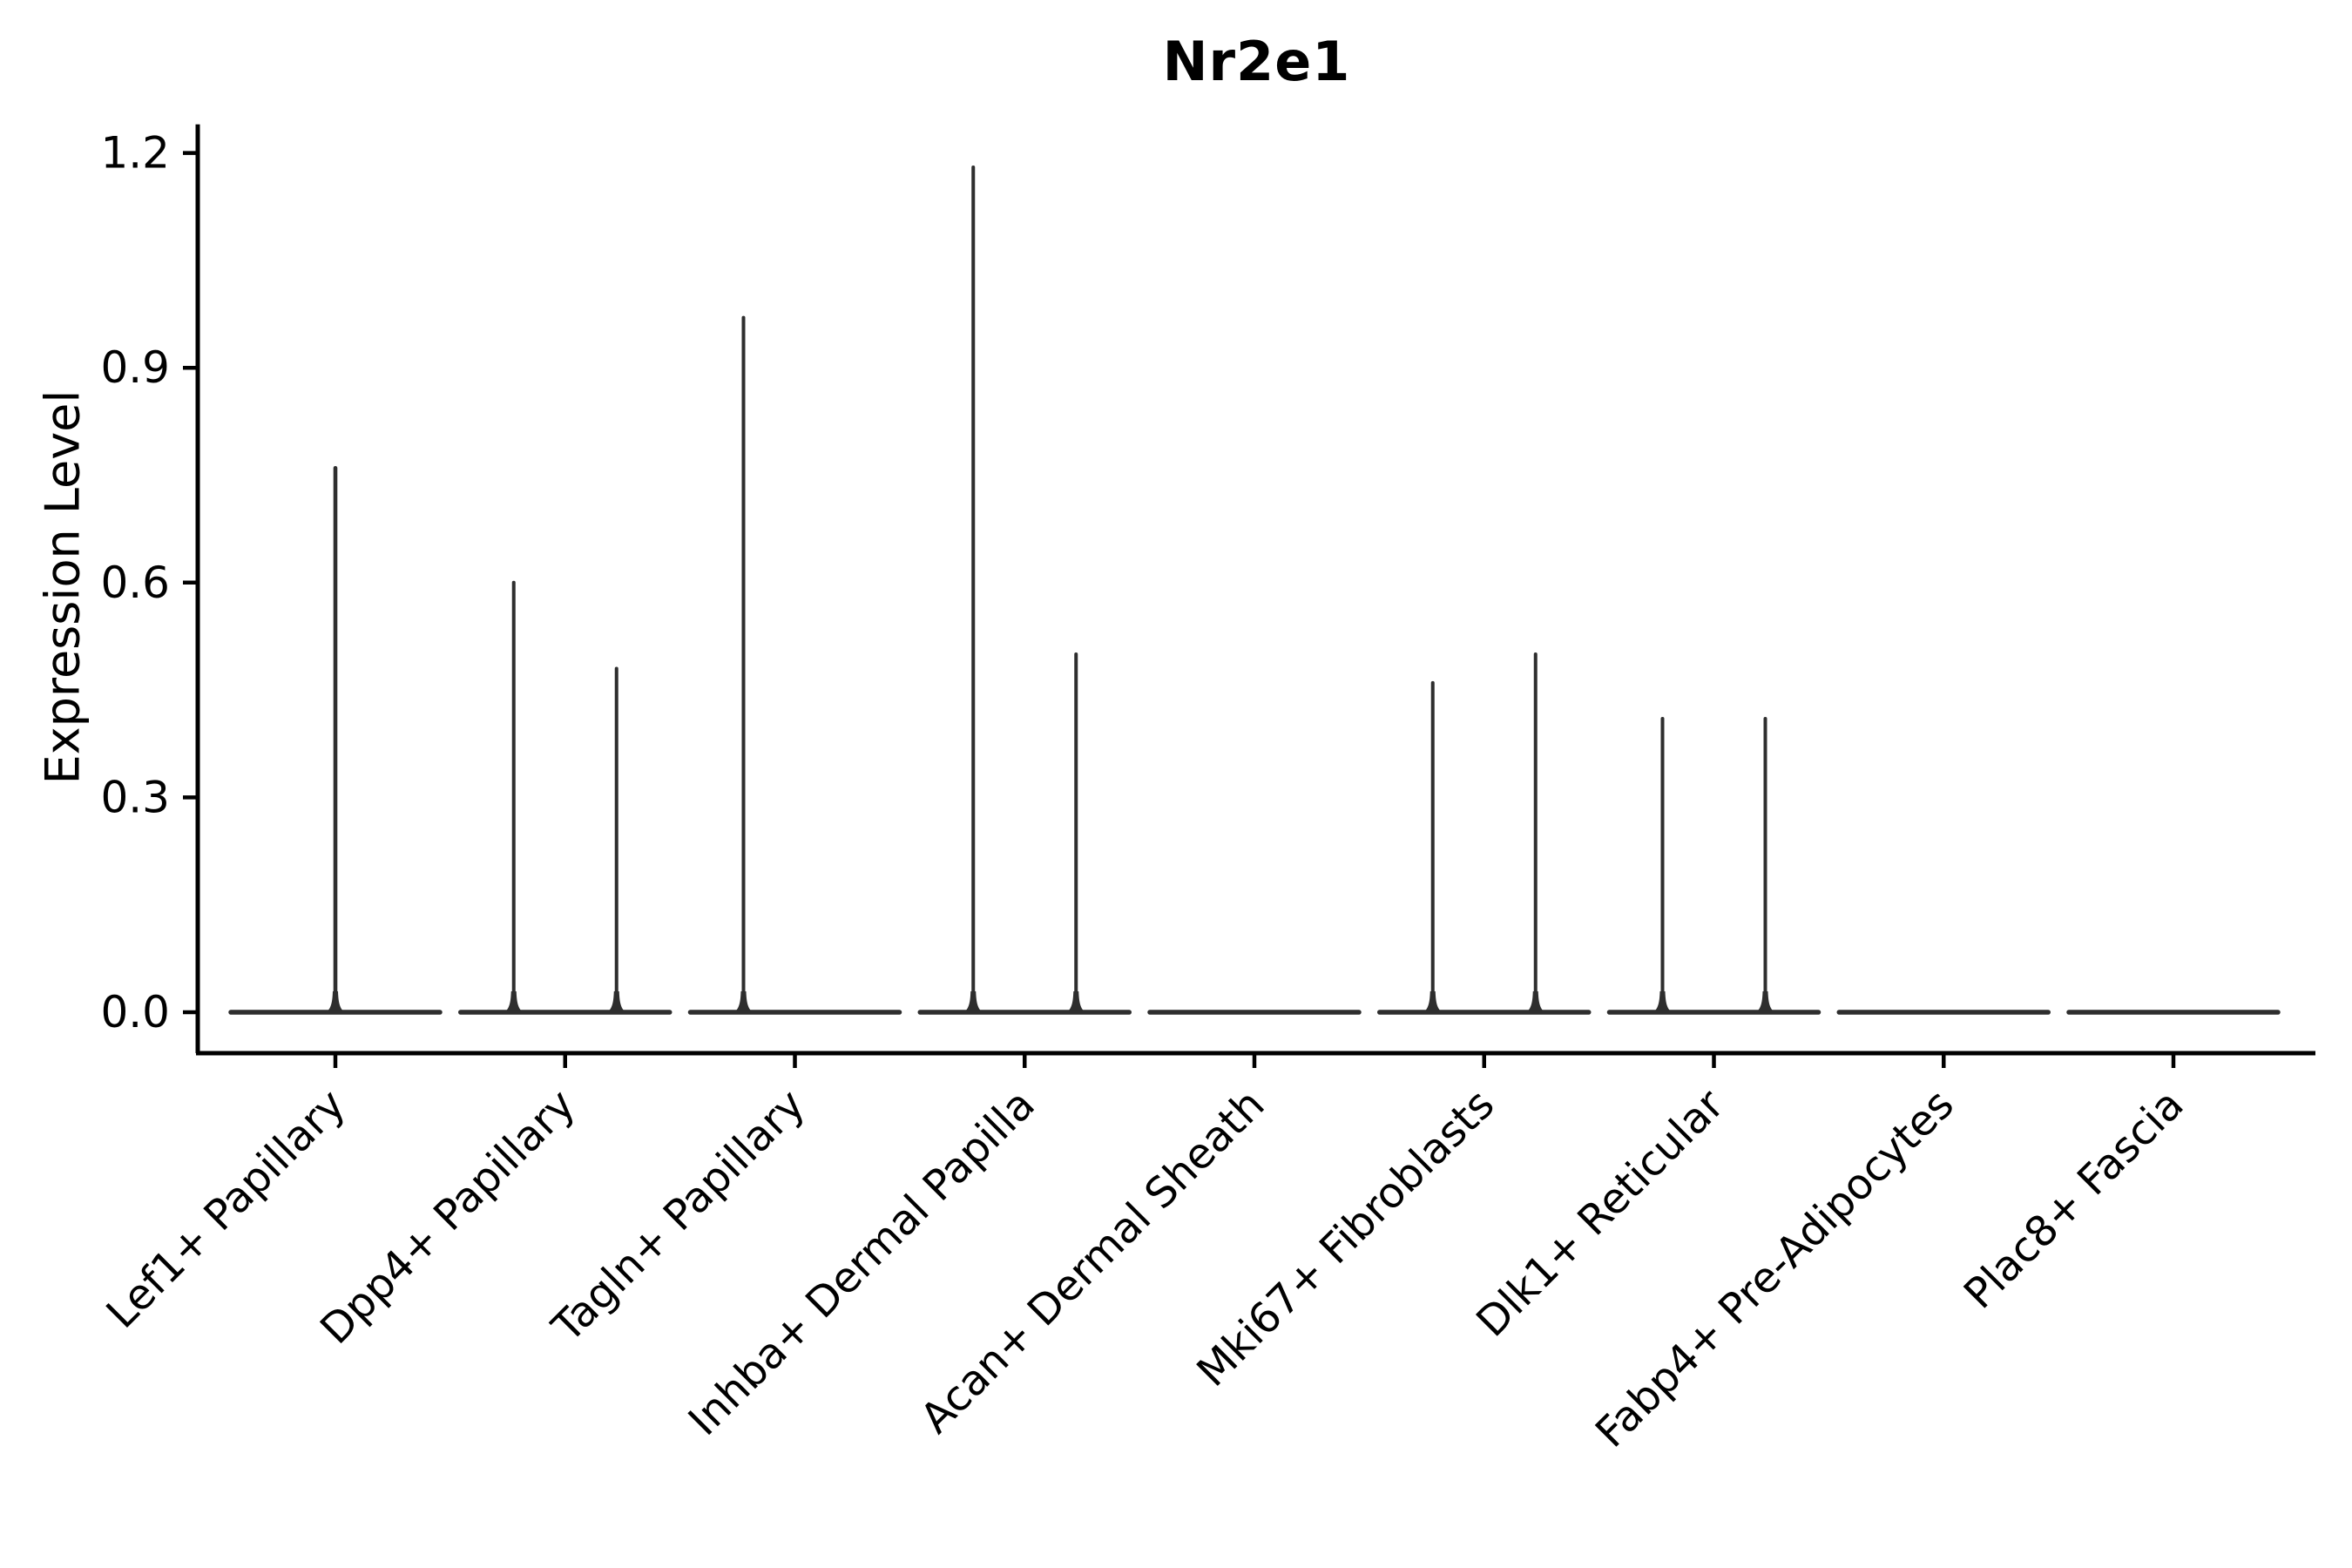  What do you see at coordinates (135, 1012) in the screenshot?
I see `y-tick-label: 0.0` at bounding box center [135, 1012].